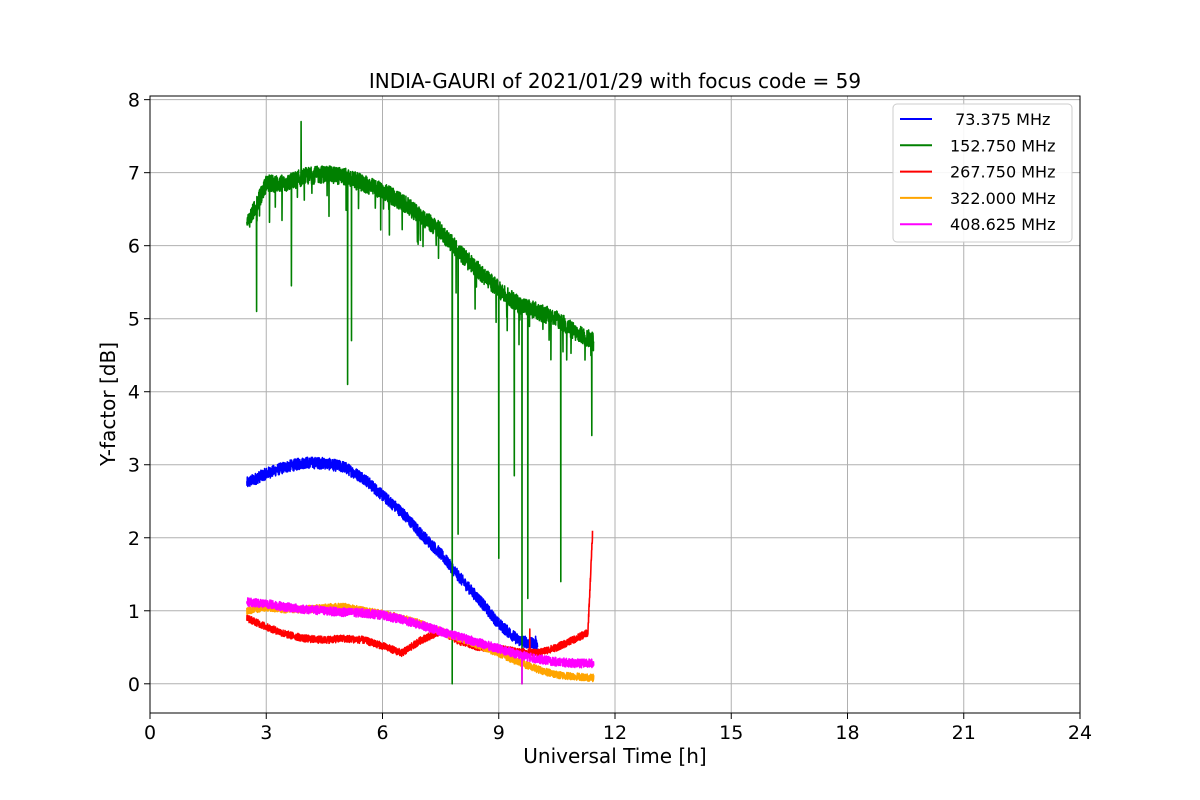  What do you see at coordinates (134, 466) in the screenshot?
I see `y-tick-label: 3` at bounding box center [134, 466].